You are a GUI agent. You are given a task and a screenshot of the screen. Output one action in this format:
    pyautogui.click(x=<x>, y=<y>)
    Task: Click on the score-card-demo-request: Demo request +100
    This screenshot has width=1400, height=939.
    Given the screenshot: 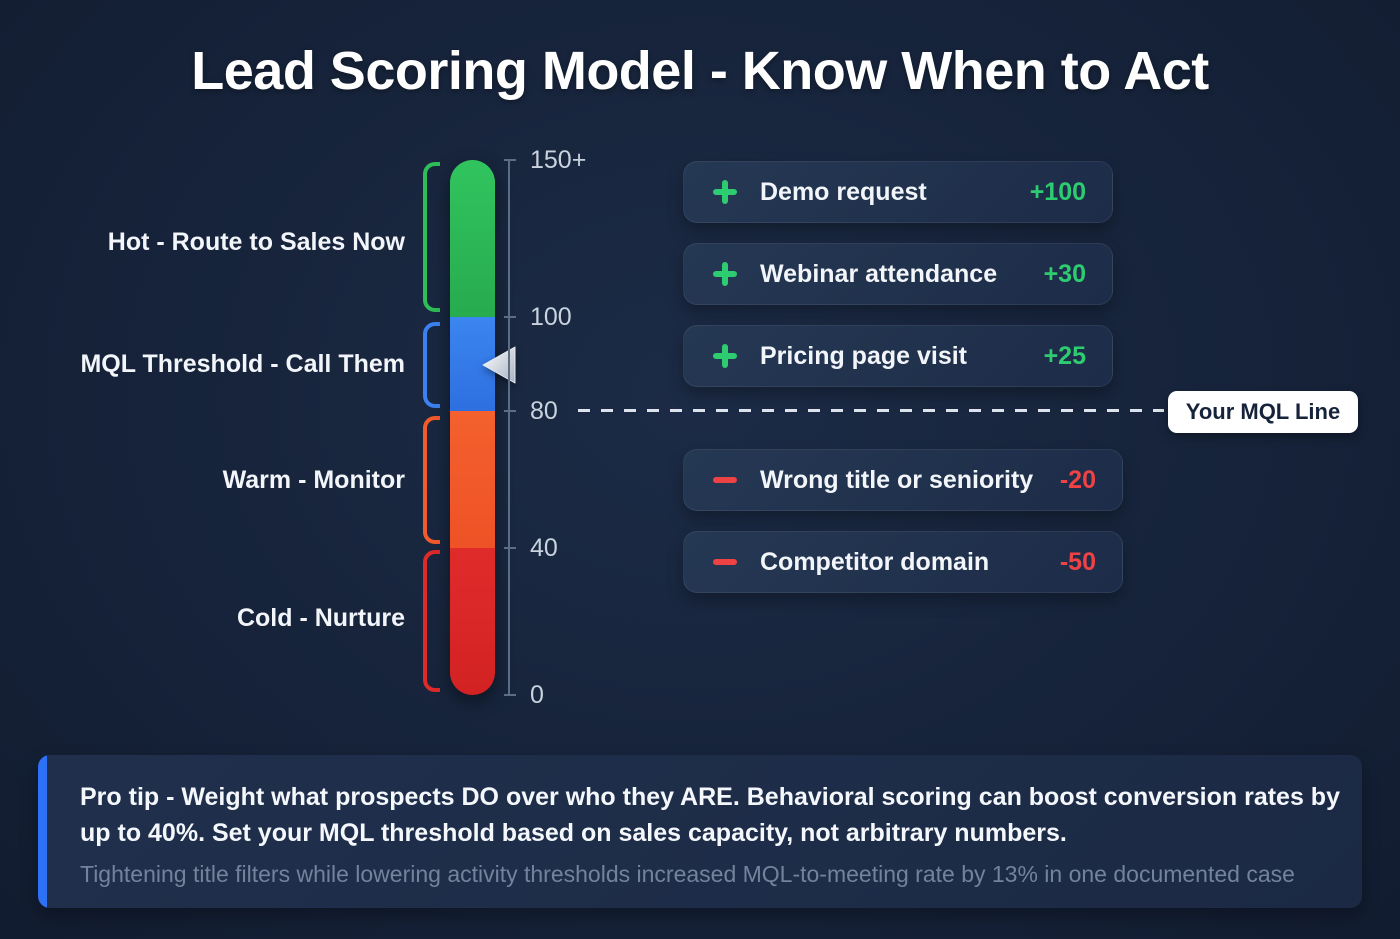 What is the action you would take?
    pyautogui.click(x=898, y=192)
    